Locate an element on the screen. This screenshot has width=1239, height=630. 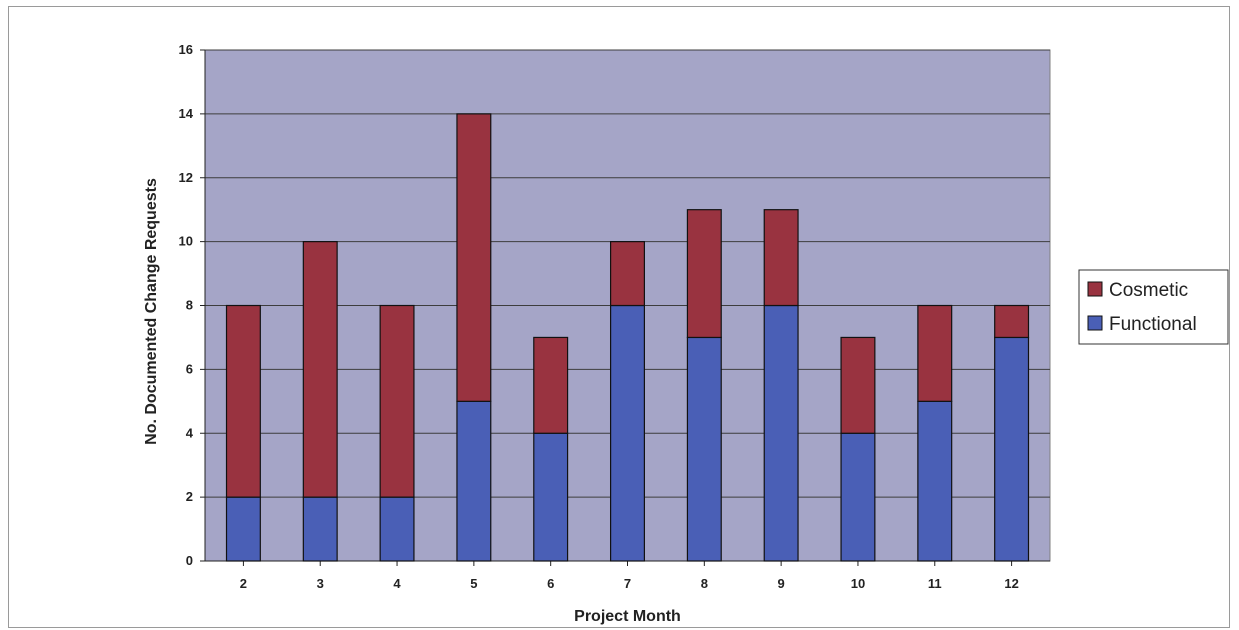
legend-swatch-functional is located at coordinates (1095, 323).